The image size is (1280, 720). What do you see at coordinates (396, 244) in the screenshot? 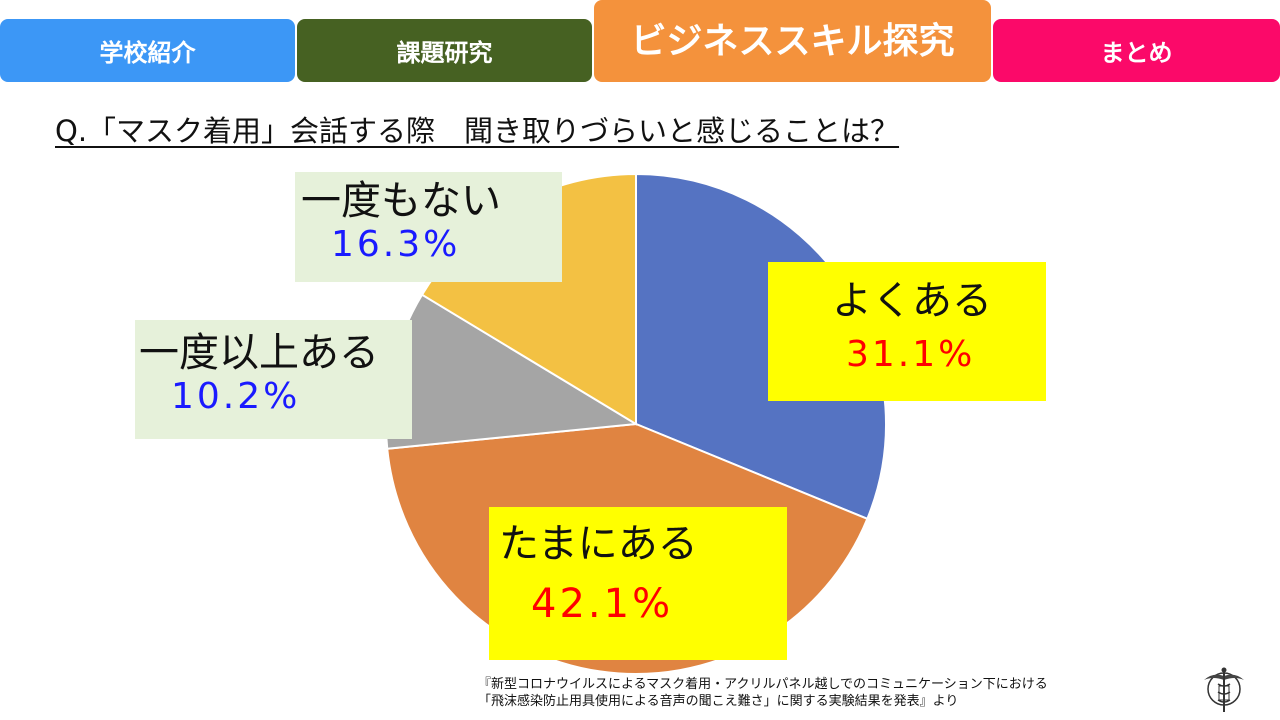
I see `slice-percent-label: 16.3%` at bounding box center [396, 244].